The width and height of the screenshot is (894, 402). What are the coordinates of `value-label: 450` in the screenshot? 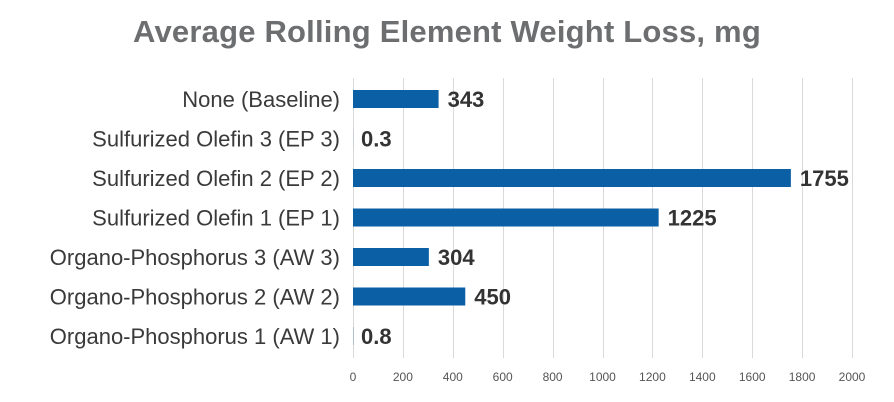 It's located at (492, 297).